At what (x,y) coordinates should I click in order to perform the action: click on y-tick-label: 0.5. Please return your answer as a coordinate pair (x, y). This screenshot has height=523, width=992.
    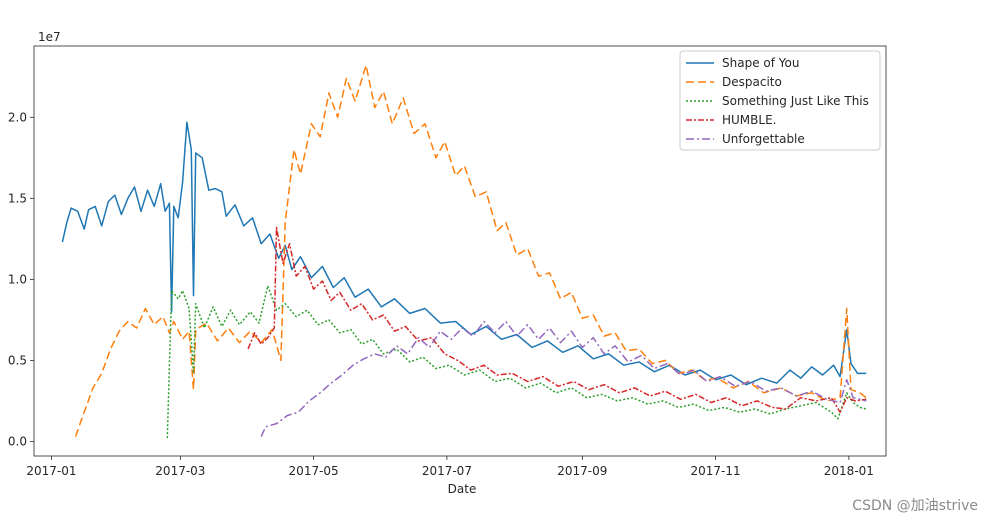
    Looking at the image, I should click on (17, 360).